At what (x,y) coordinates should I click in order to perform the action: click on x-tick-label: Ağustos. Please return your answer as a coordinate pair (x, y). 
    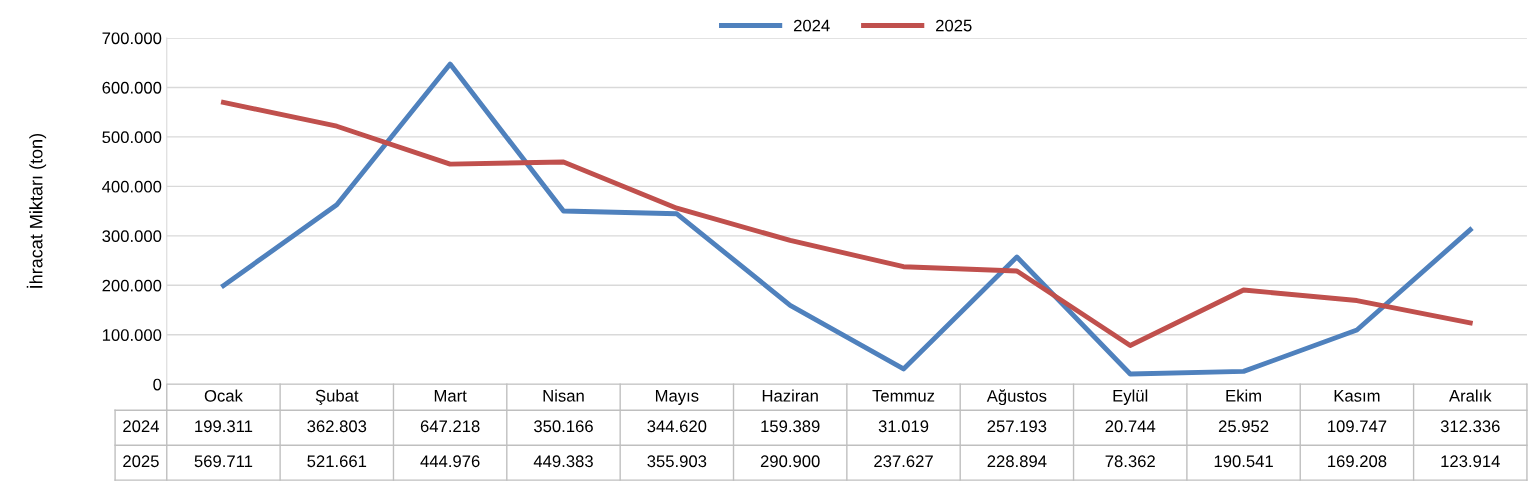
    Looking at the image, I should click on (1016, 397).